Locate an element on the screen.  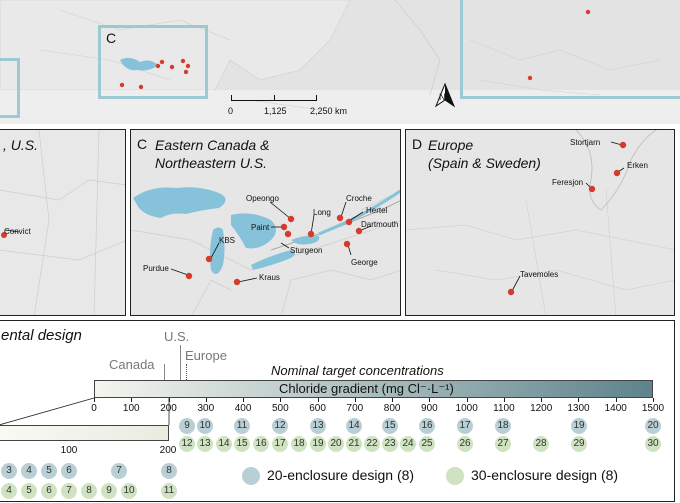
enclosure-circle: 14 is located at coordinates (224, 444).